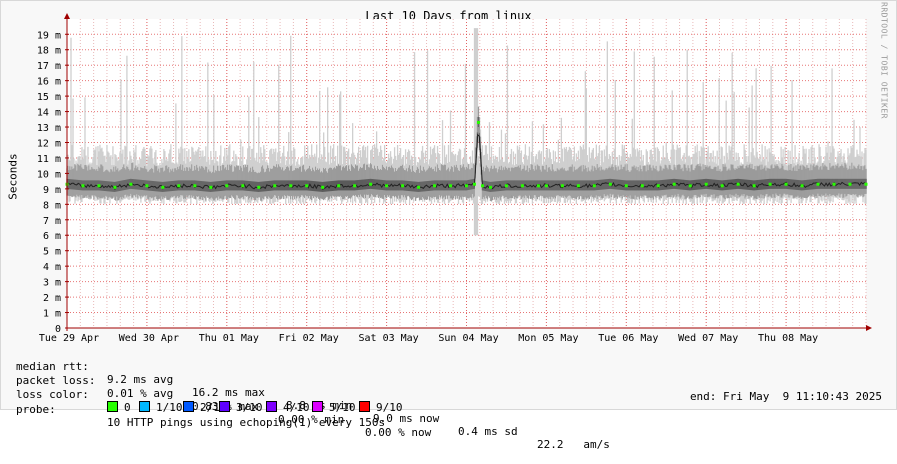 This screenshot has height=464, width=897. What do you see at coordinates (69, 338) in the screenshot?
I see `x-tick-label: Tue 29 Apr` at bounding box center [69, 338].